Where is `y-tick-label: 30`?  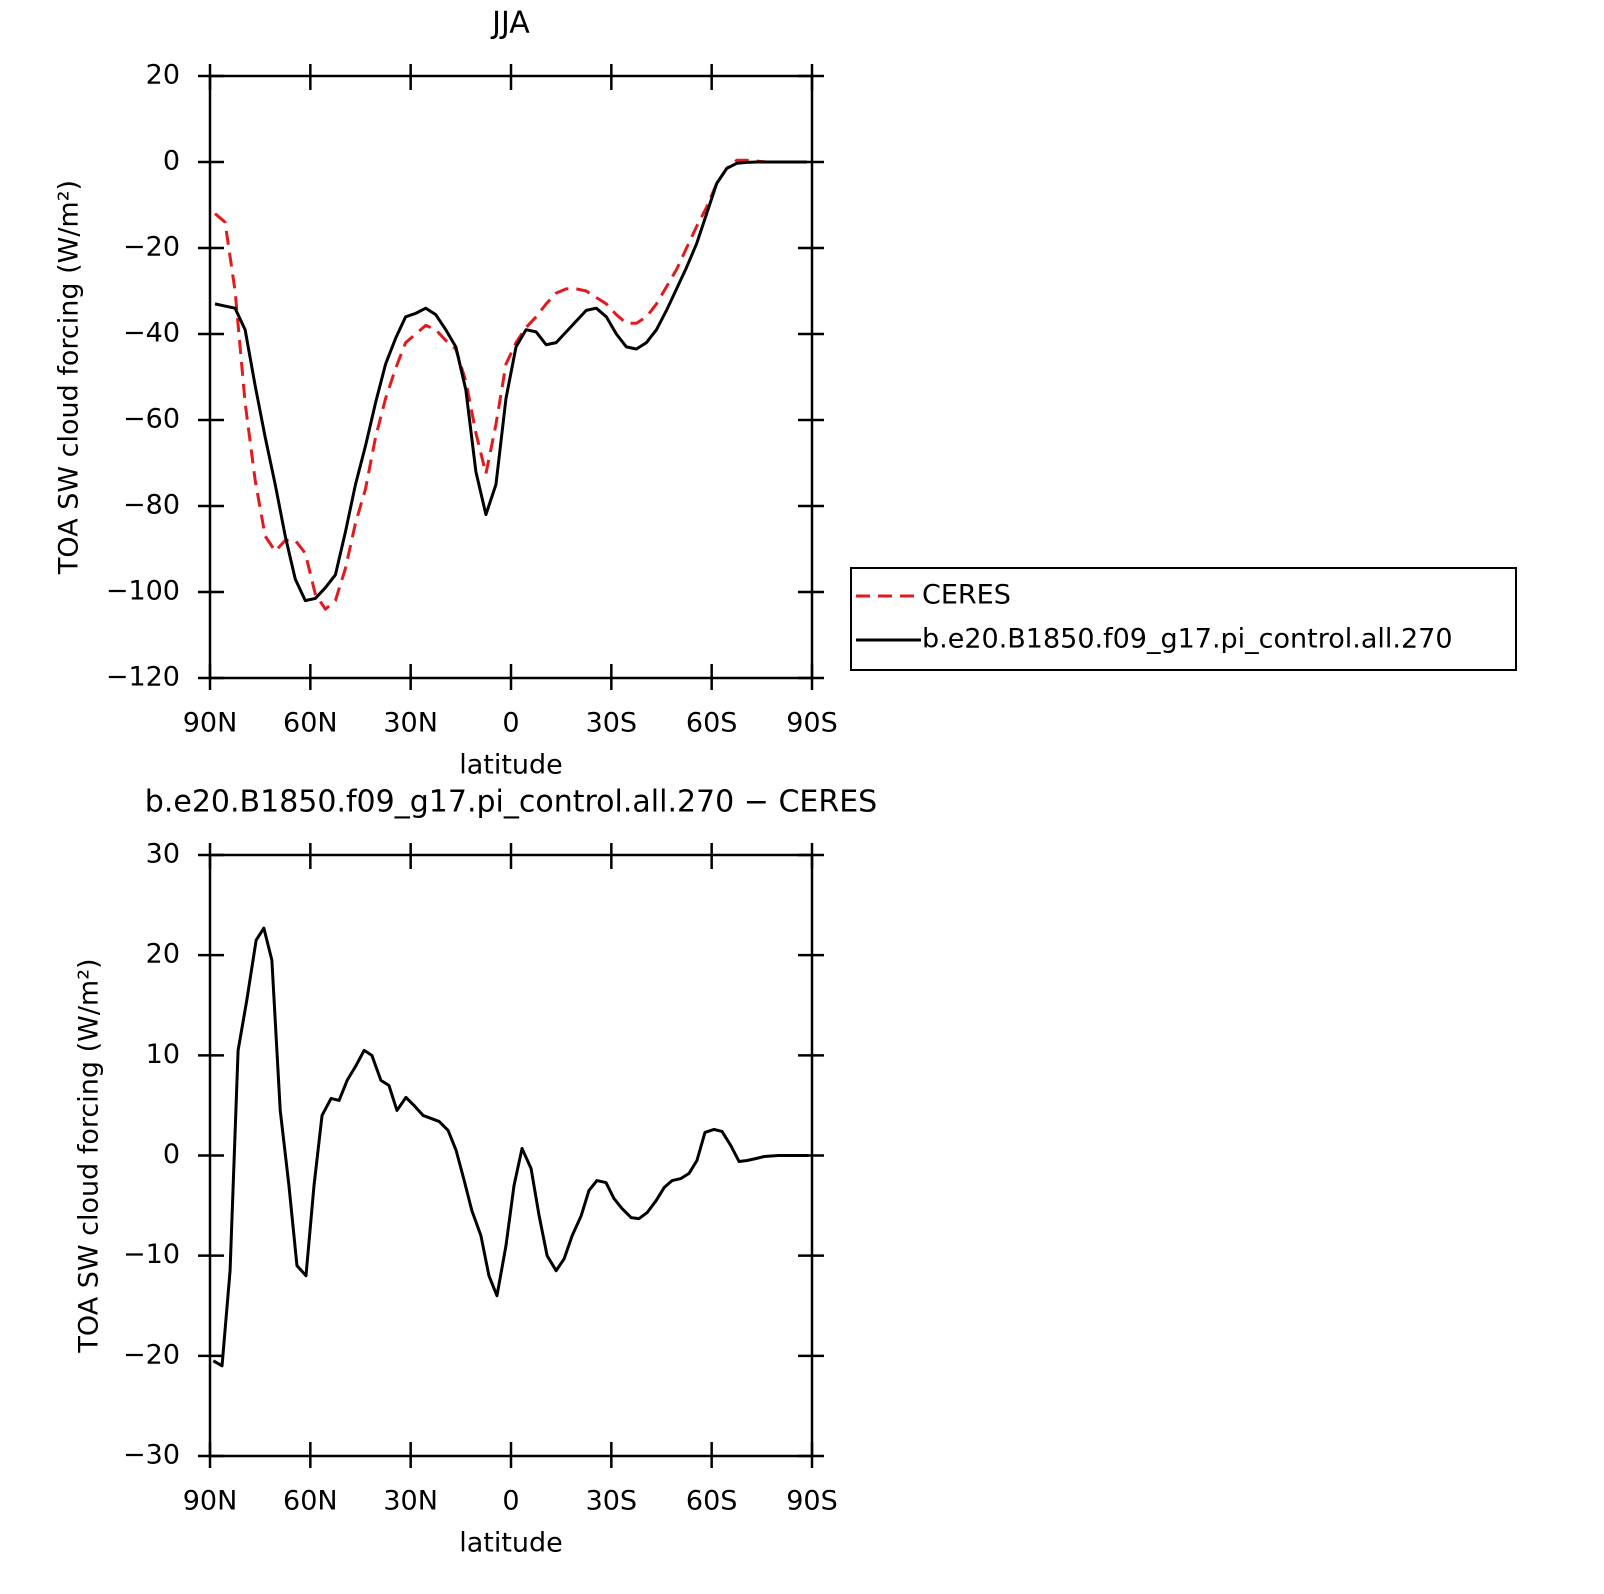 y-tick-label: 30 is located at coordinates (163, 854).